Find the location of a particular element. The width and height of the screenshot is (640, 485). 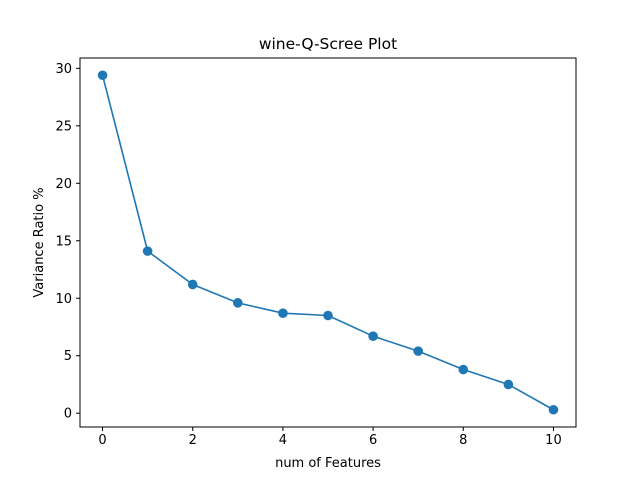

x-tick-label: 4 is located at coordinates (283, 440).